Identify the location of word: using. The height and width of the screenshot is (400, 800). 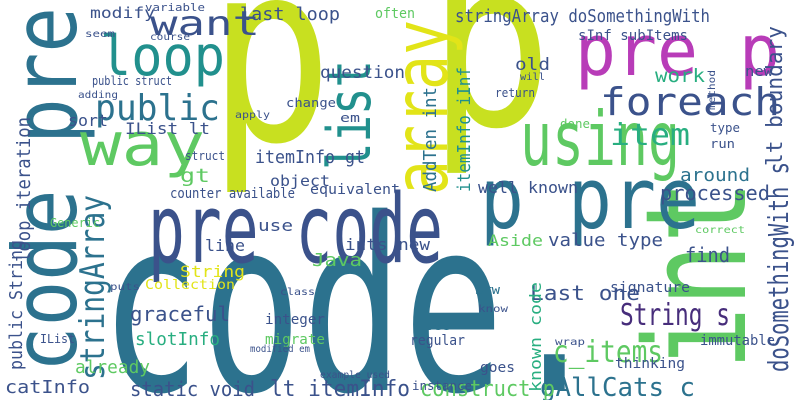
(600, 139).